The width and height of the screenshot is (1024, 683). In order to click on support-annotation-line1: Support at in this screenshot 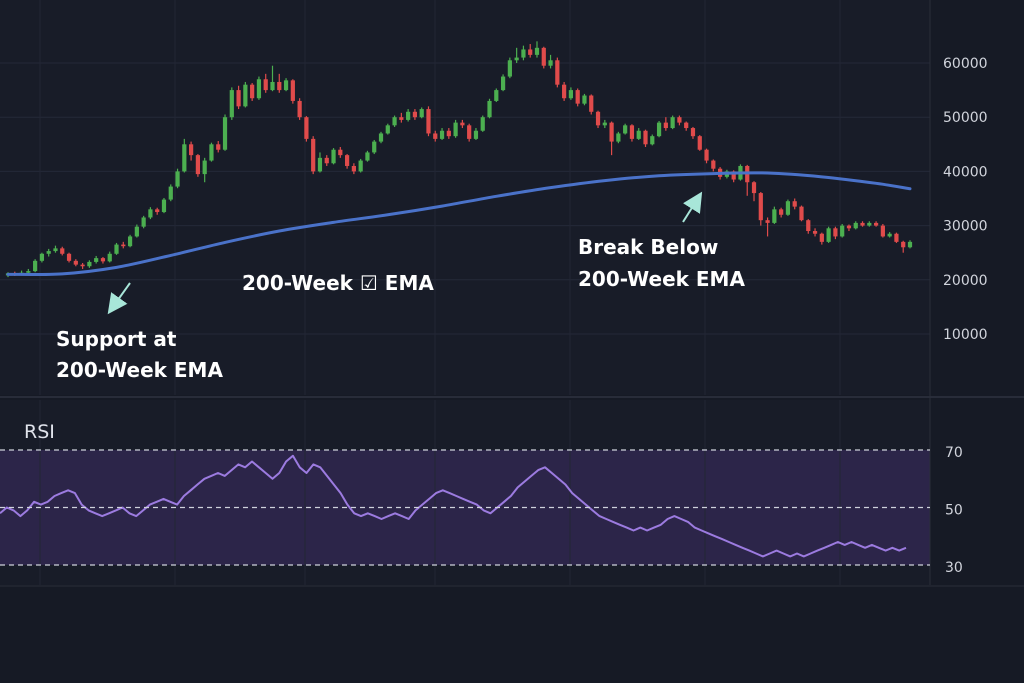, I will do `click(116, 339)`.